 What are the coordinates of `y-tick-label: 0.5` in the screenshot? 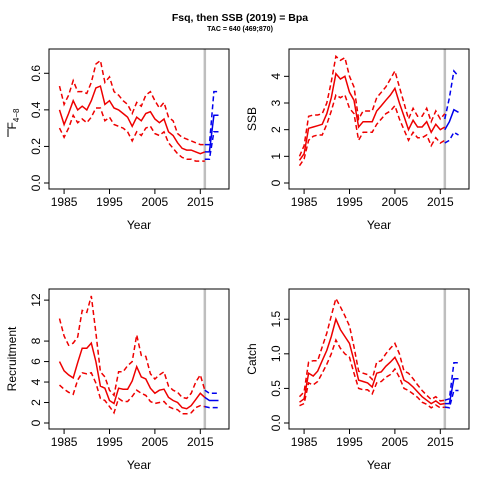 It's located at (276, 388).